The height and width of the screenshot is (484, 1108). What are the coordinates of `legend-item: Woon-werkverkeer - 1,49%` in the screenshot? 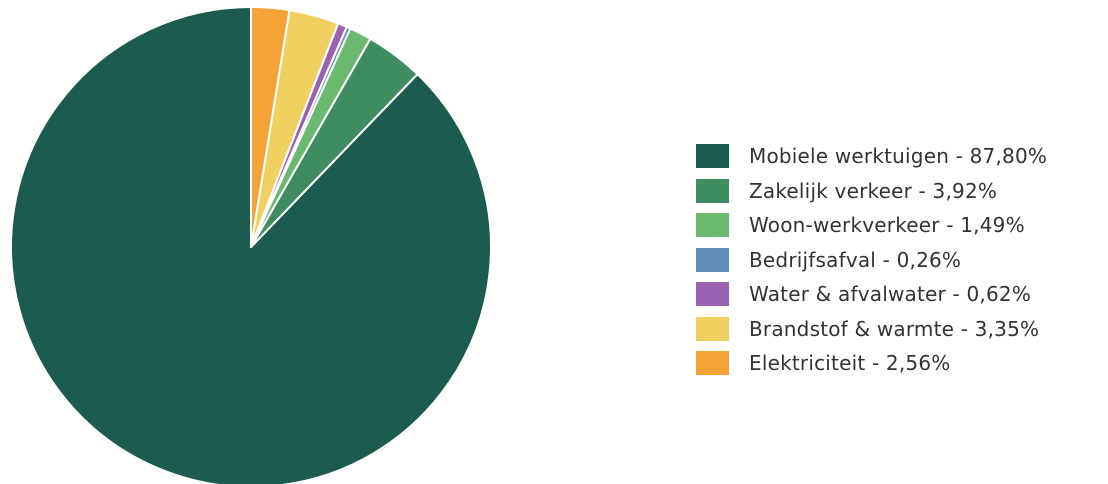 It's located at (871, 225).